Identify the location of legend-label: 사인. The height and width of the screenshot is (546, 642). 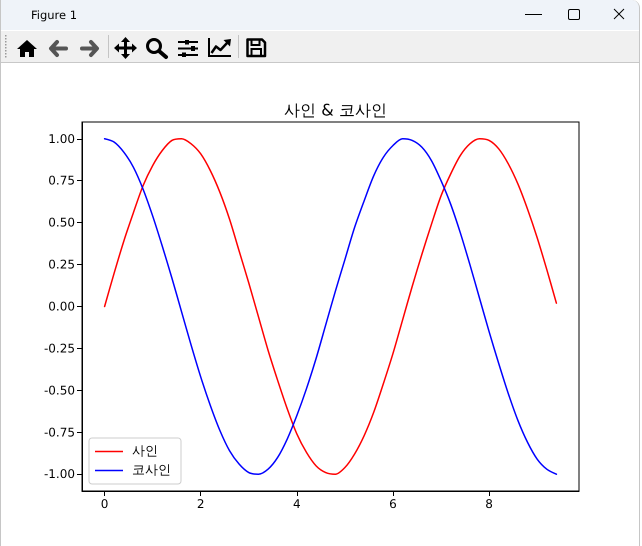
(145, 451).